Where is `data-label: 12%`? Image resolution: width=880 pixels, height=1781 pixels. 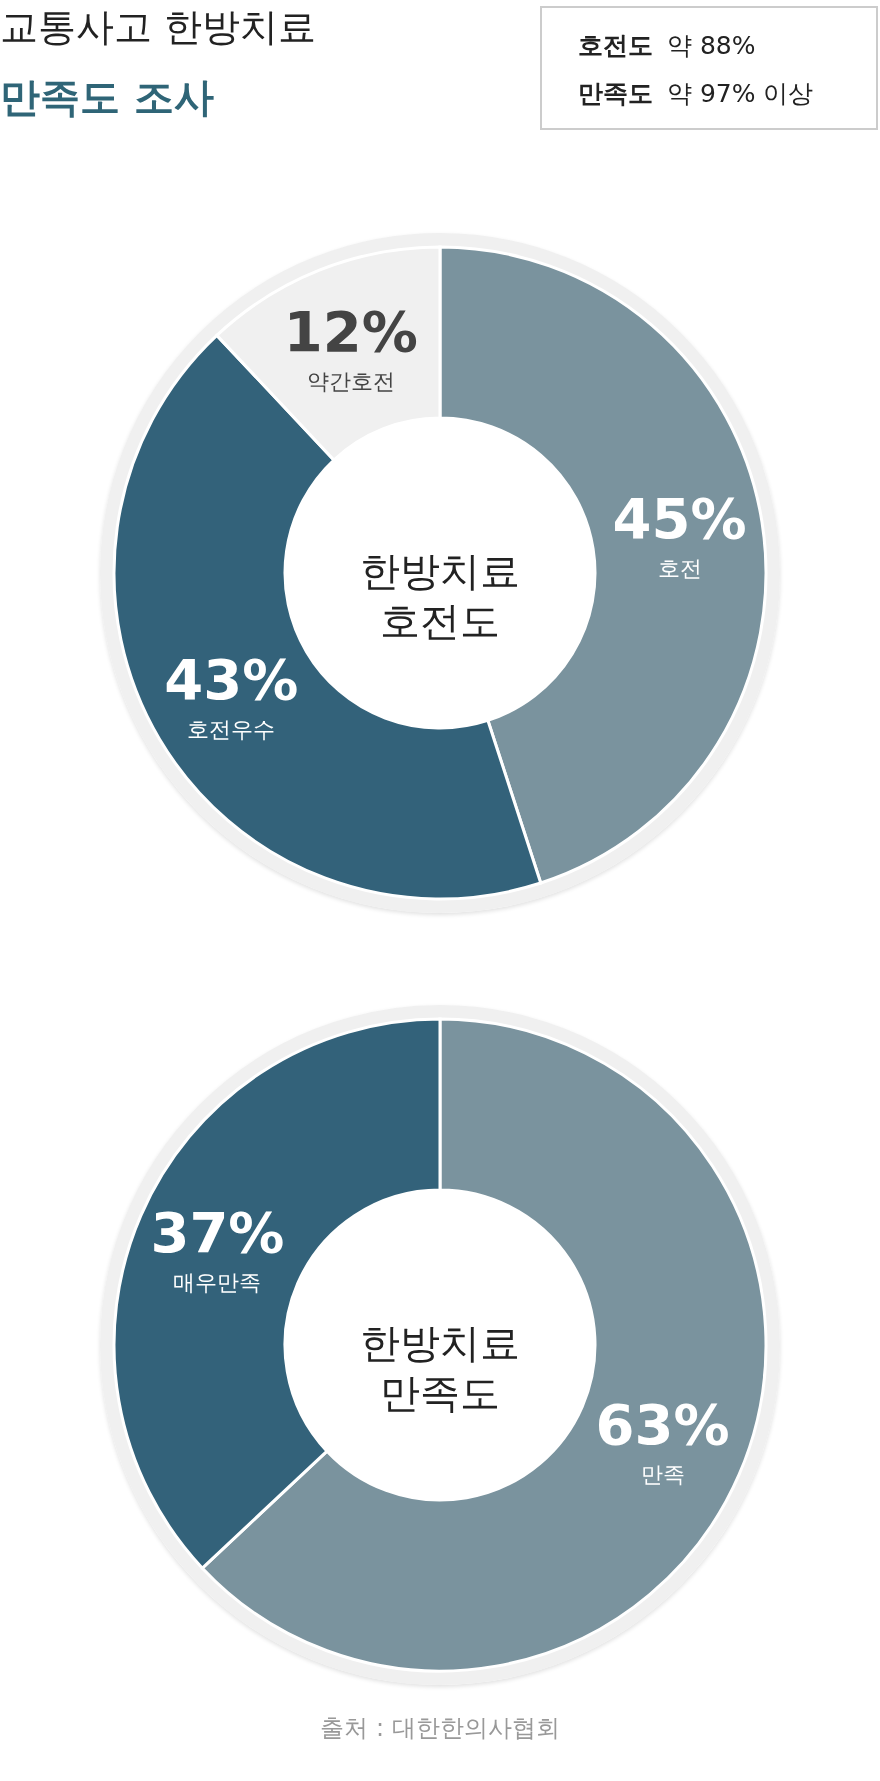 data-label: 12% is located at coordinates (350, 331).